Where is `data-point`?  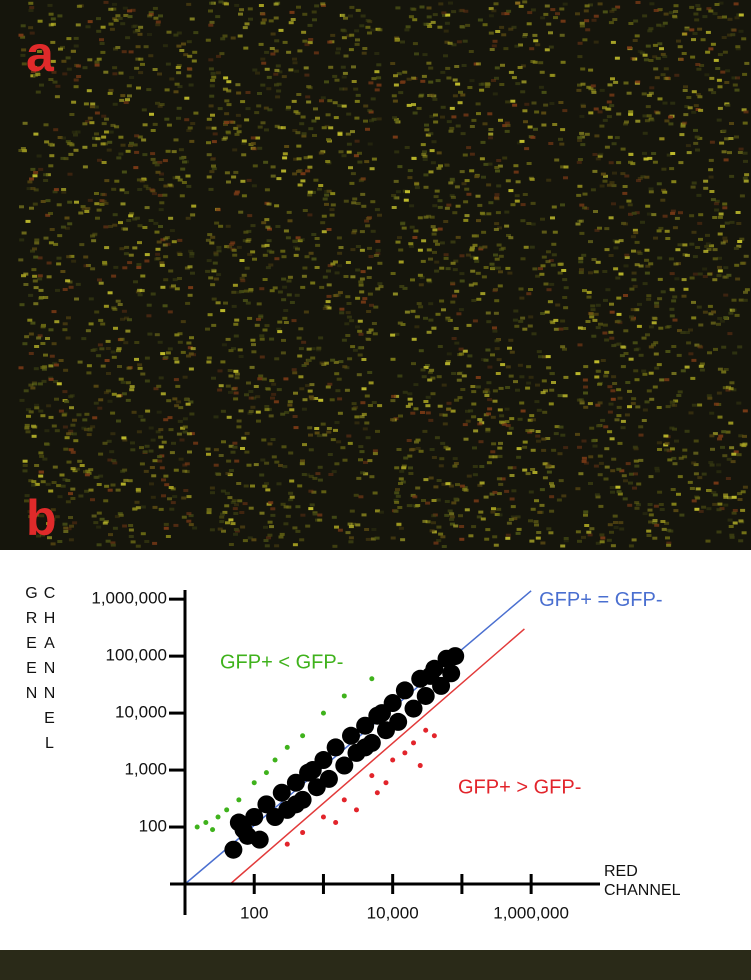
data-point is located at coordinates (323, 713).